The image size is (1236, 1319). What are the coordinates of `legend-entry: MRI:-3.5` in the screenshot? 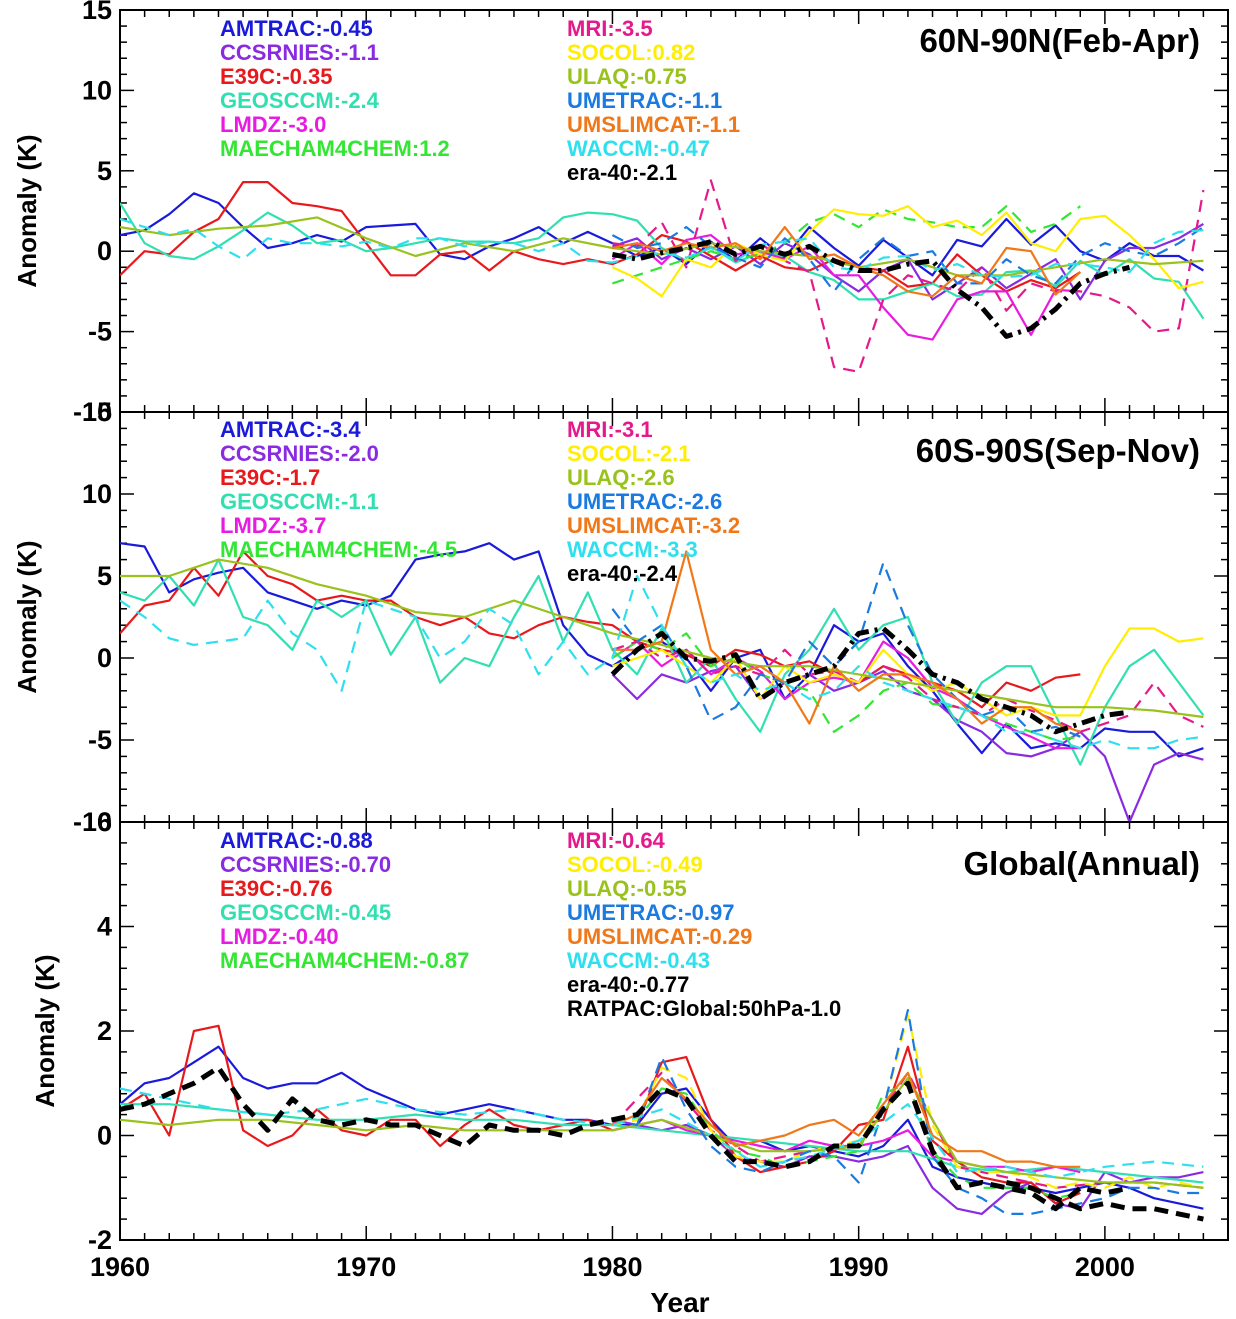 It's located at (610, 28).